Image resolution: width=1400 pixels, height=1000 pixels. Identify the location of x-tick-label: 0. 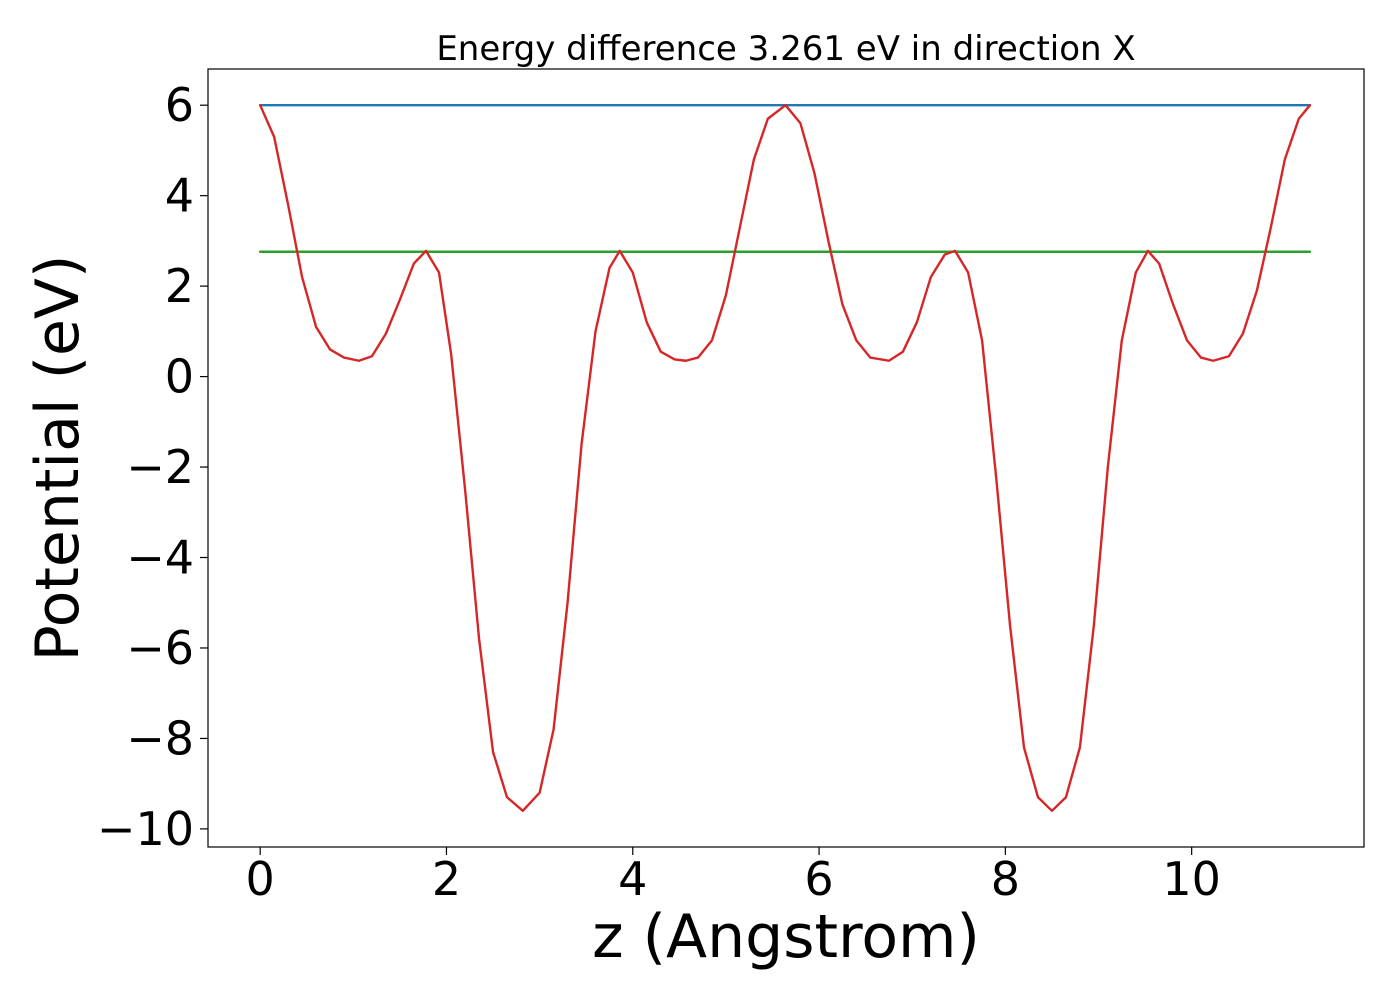
(260, 879).